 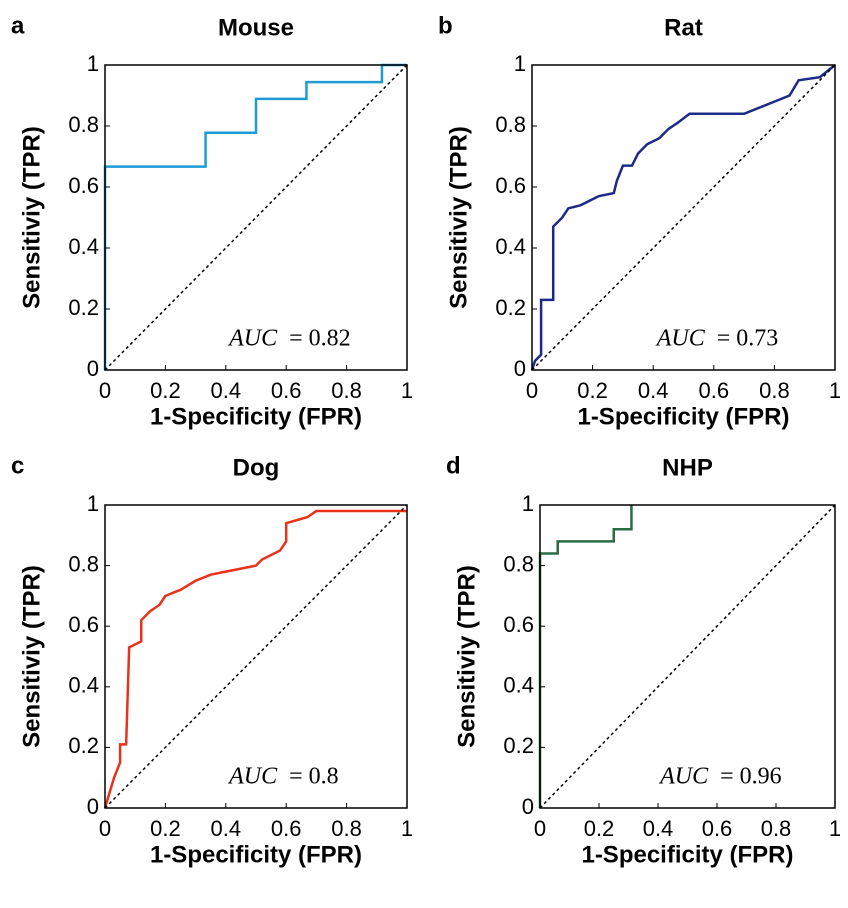 What do you see at coordinates (320, 339) in the screenshot?
I see `auc-value: = 0.82` at bounding box center [320, 339].